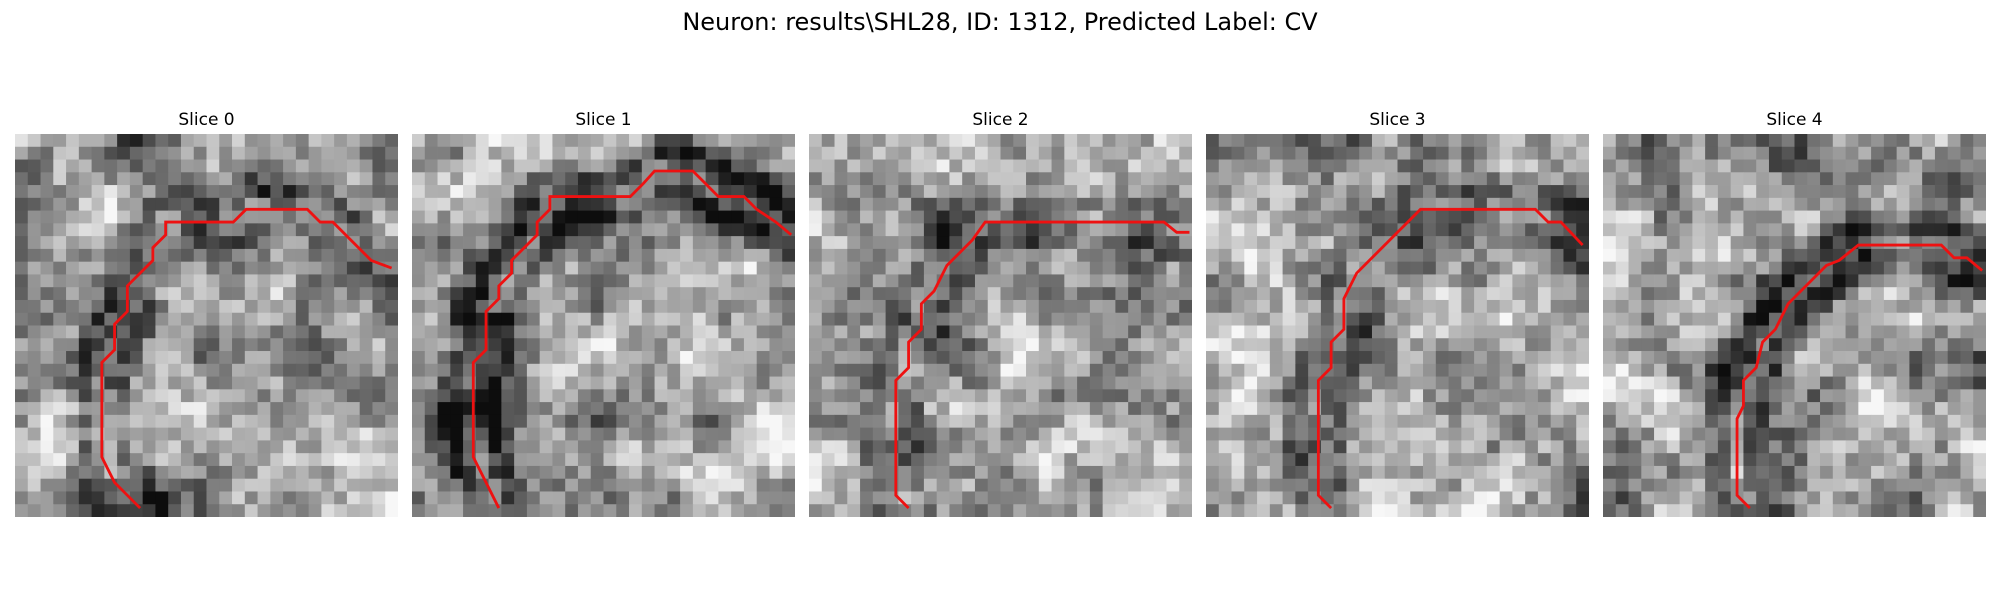  What do you see at coordinates (1794, 120) in the screenshot?
I see `slice-title-4: Slice 4` at bounding box center [1794, 120].